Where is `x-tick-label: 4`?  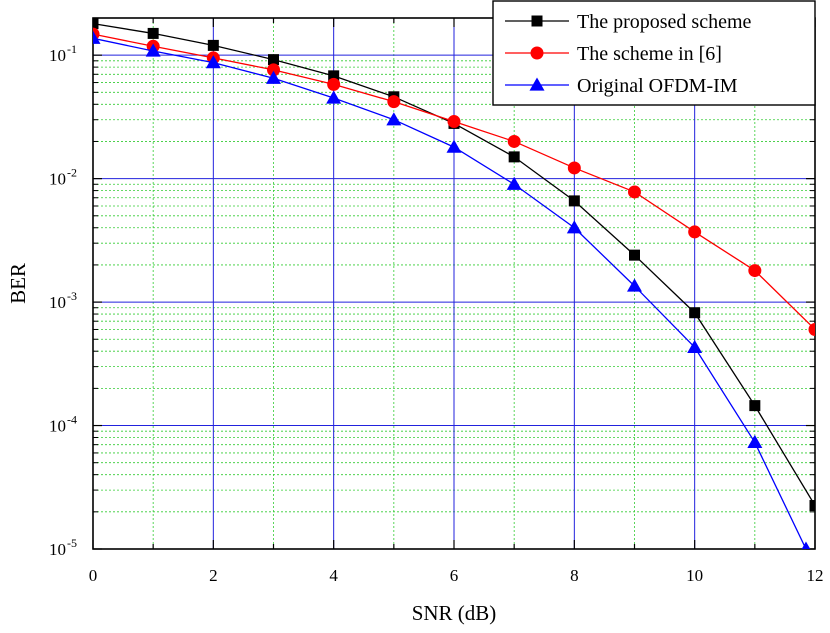 x-tick-label: 4 is located at coordinates (333, 575).